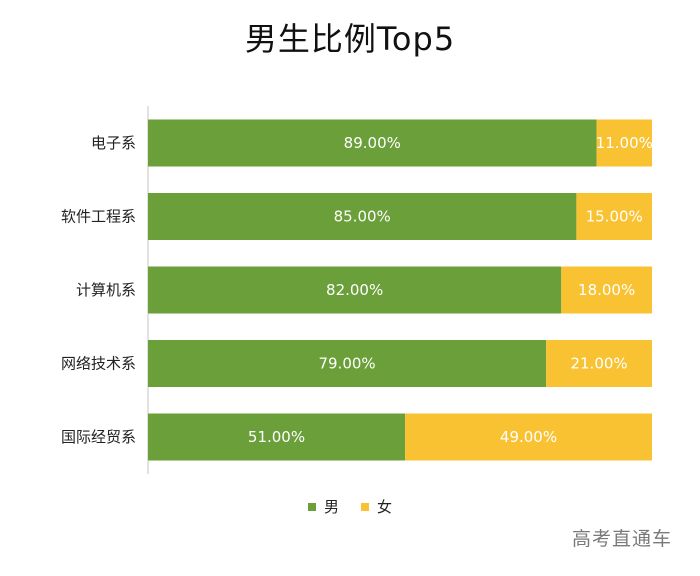 The height and width of the screenshot is (576, 700). I want to click on watermark: 高考直通车, so click(621, 539).